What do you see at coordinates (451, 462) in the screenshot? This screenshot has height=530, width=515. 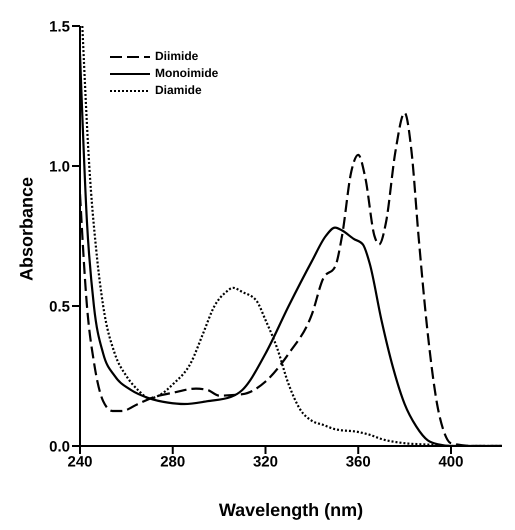 I see `x-tick-label: 400` at bounding box center [451, 462].